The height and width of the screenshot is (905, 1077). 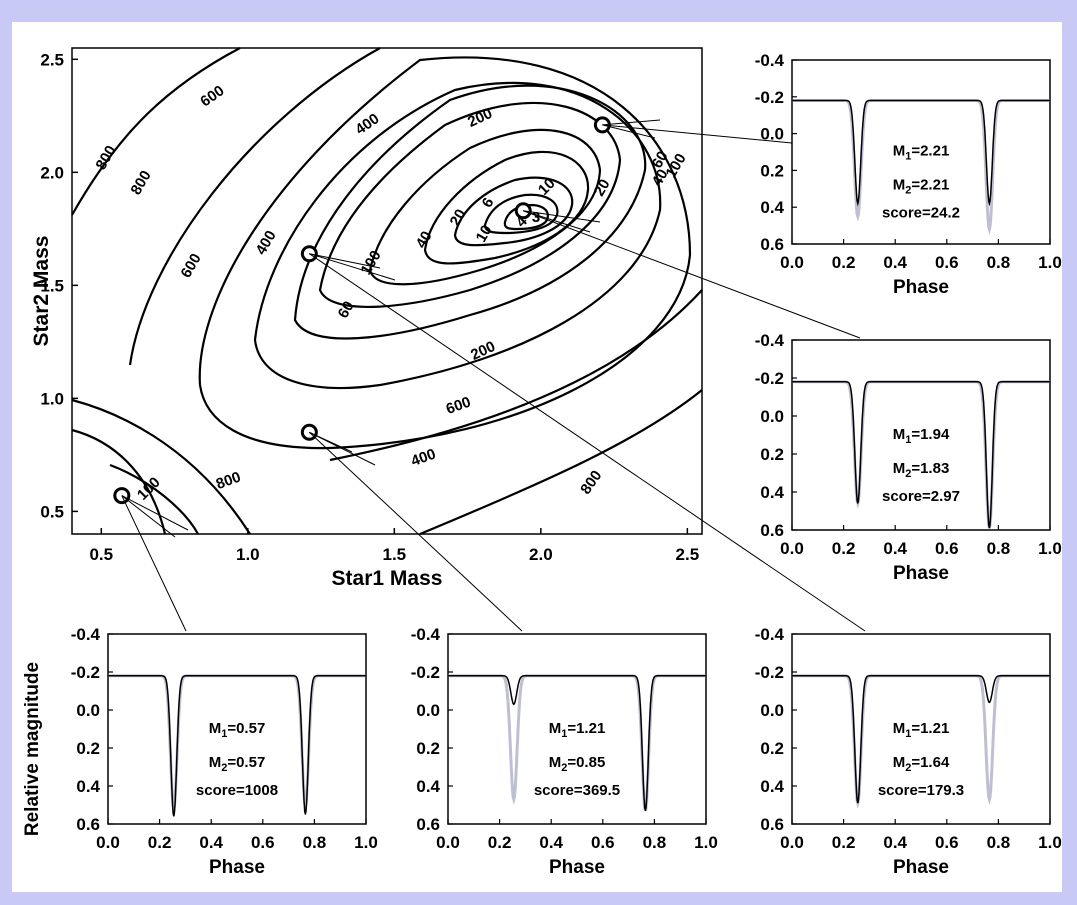 I want to click on mass1-annotation: M1=2.21, so click(x=921, y=153).